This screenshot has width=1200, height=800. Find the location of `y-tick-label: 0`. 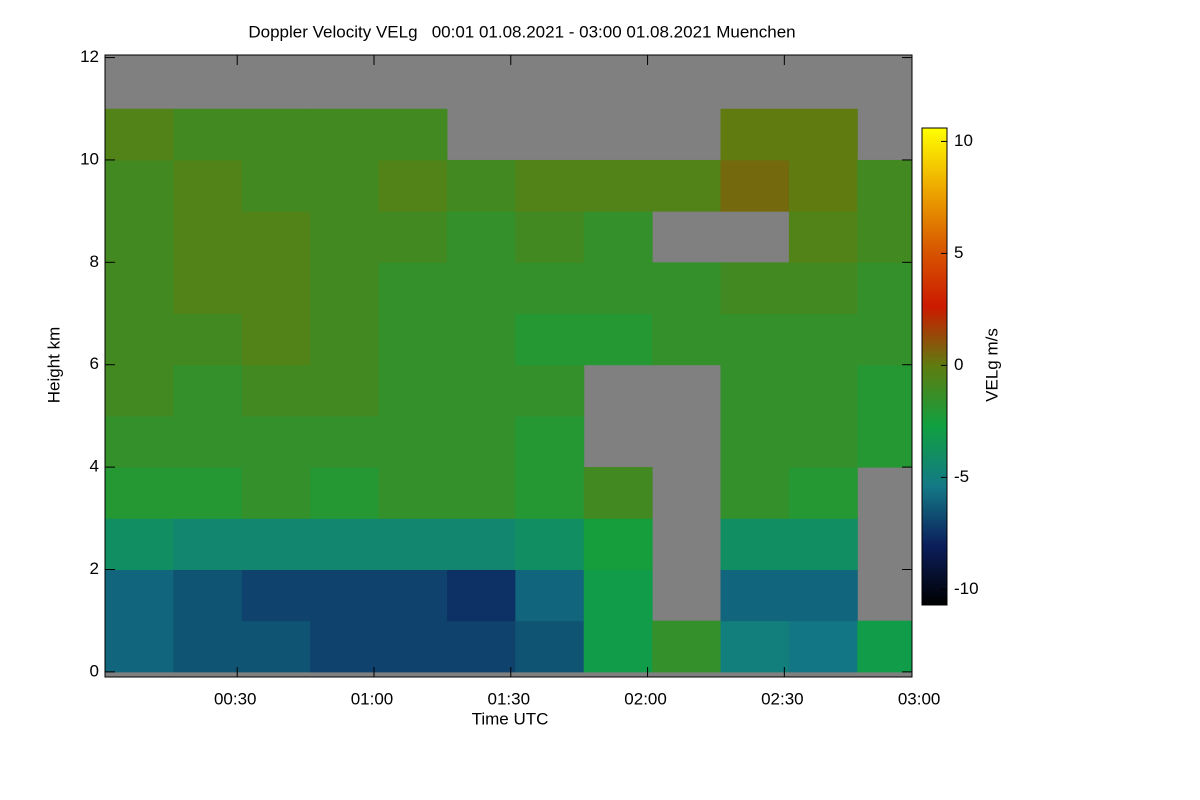

y-tick-label: 0 is located at coordinates (94, 670).